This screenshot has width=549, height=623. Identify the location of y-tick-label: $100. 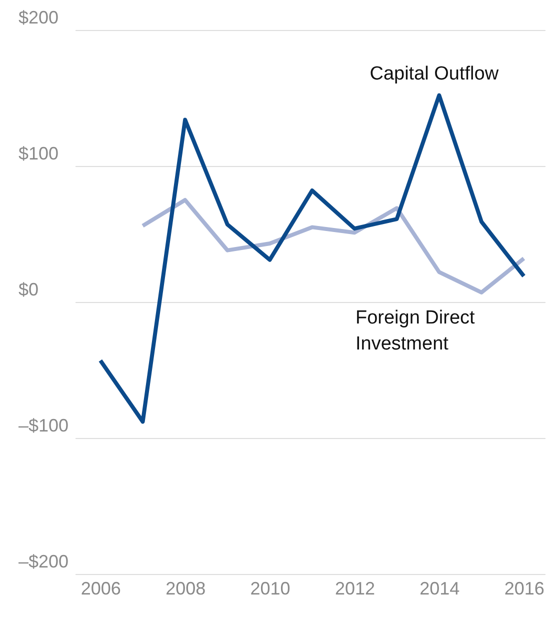
(38, 154).